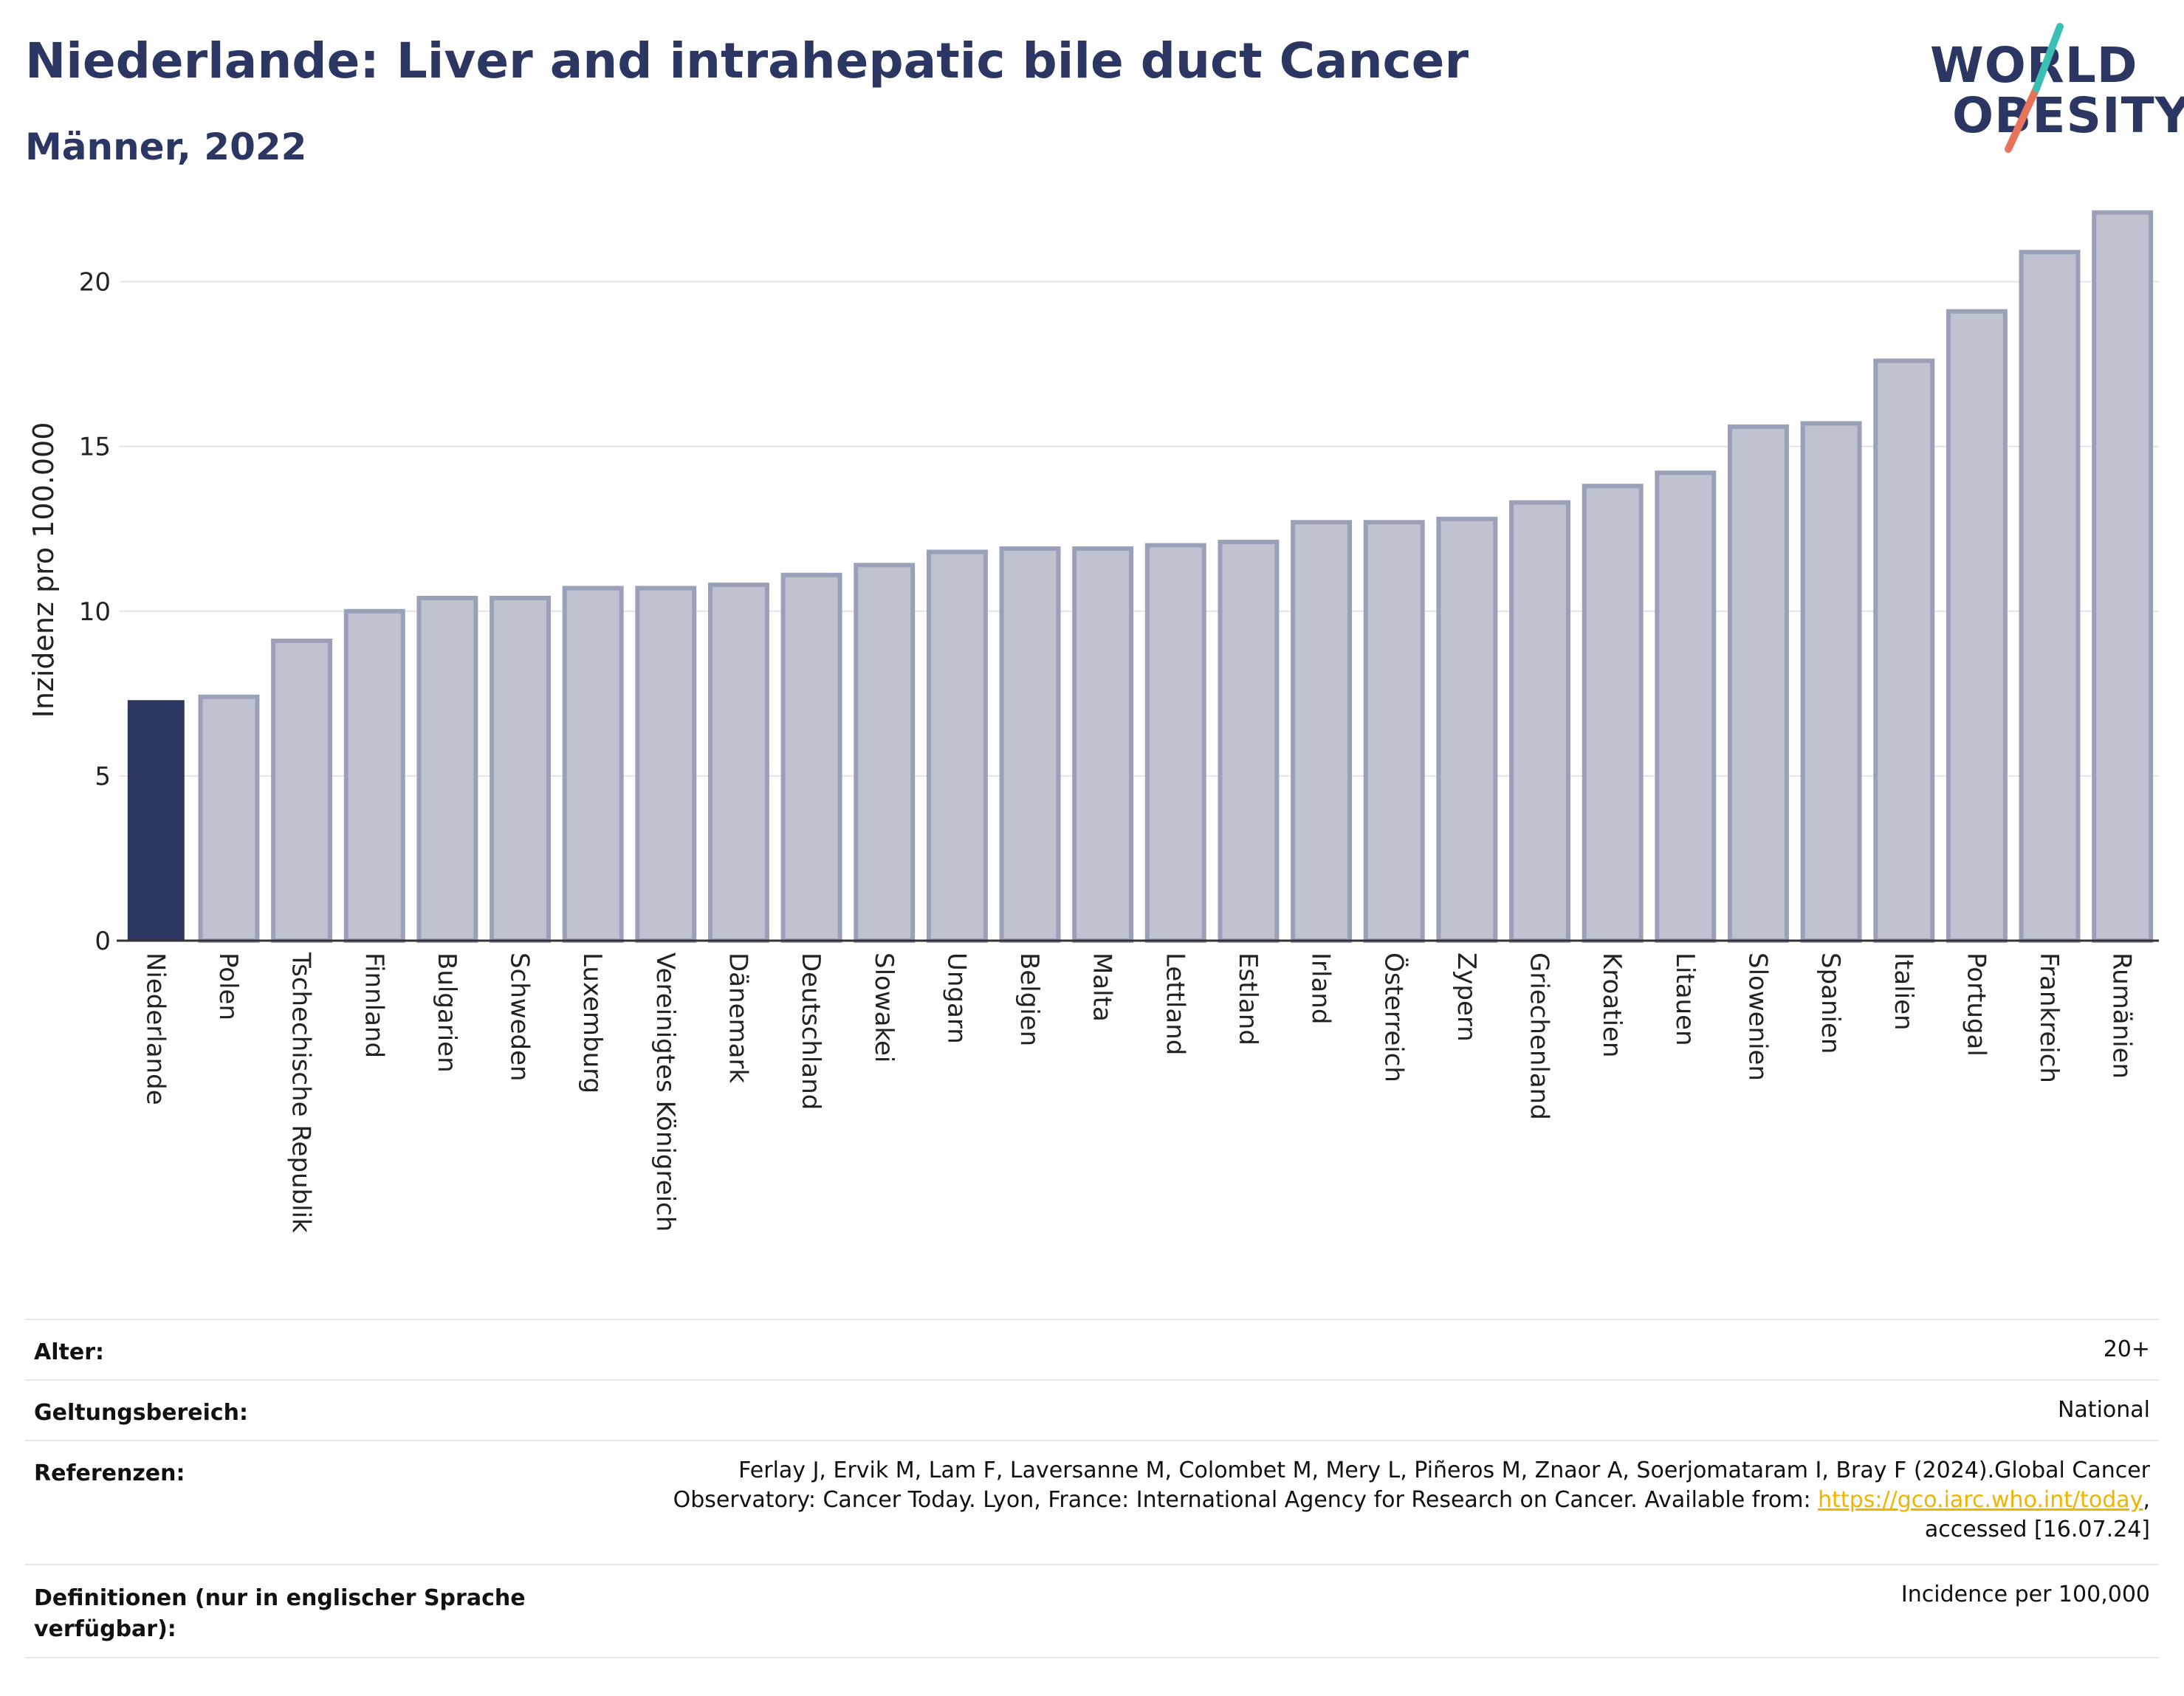 The height and width of the screenshot is (1696, 2184). What do you see at coordinates (95, 283) in the screenshot?
I see `y-tick-label: 20` at bounding box center [95, 283].